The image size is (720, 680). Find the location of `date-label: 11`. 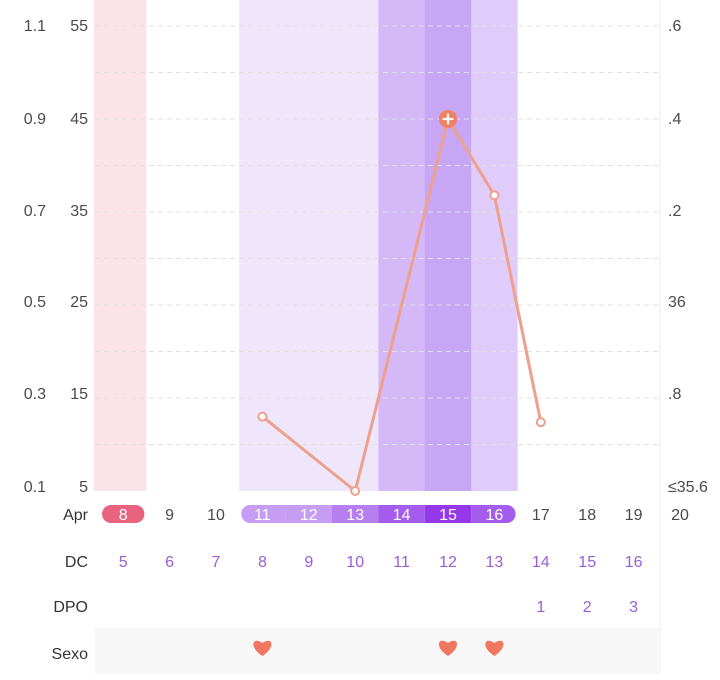

date-label: 11 is located at coordinates (262, 515).